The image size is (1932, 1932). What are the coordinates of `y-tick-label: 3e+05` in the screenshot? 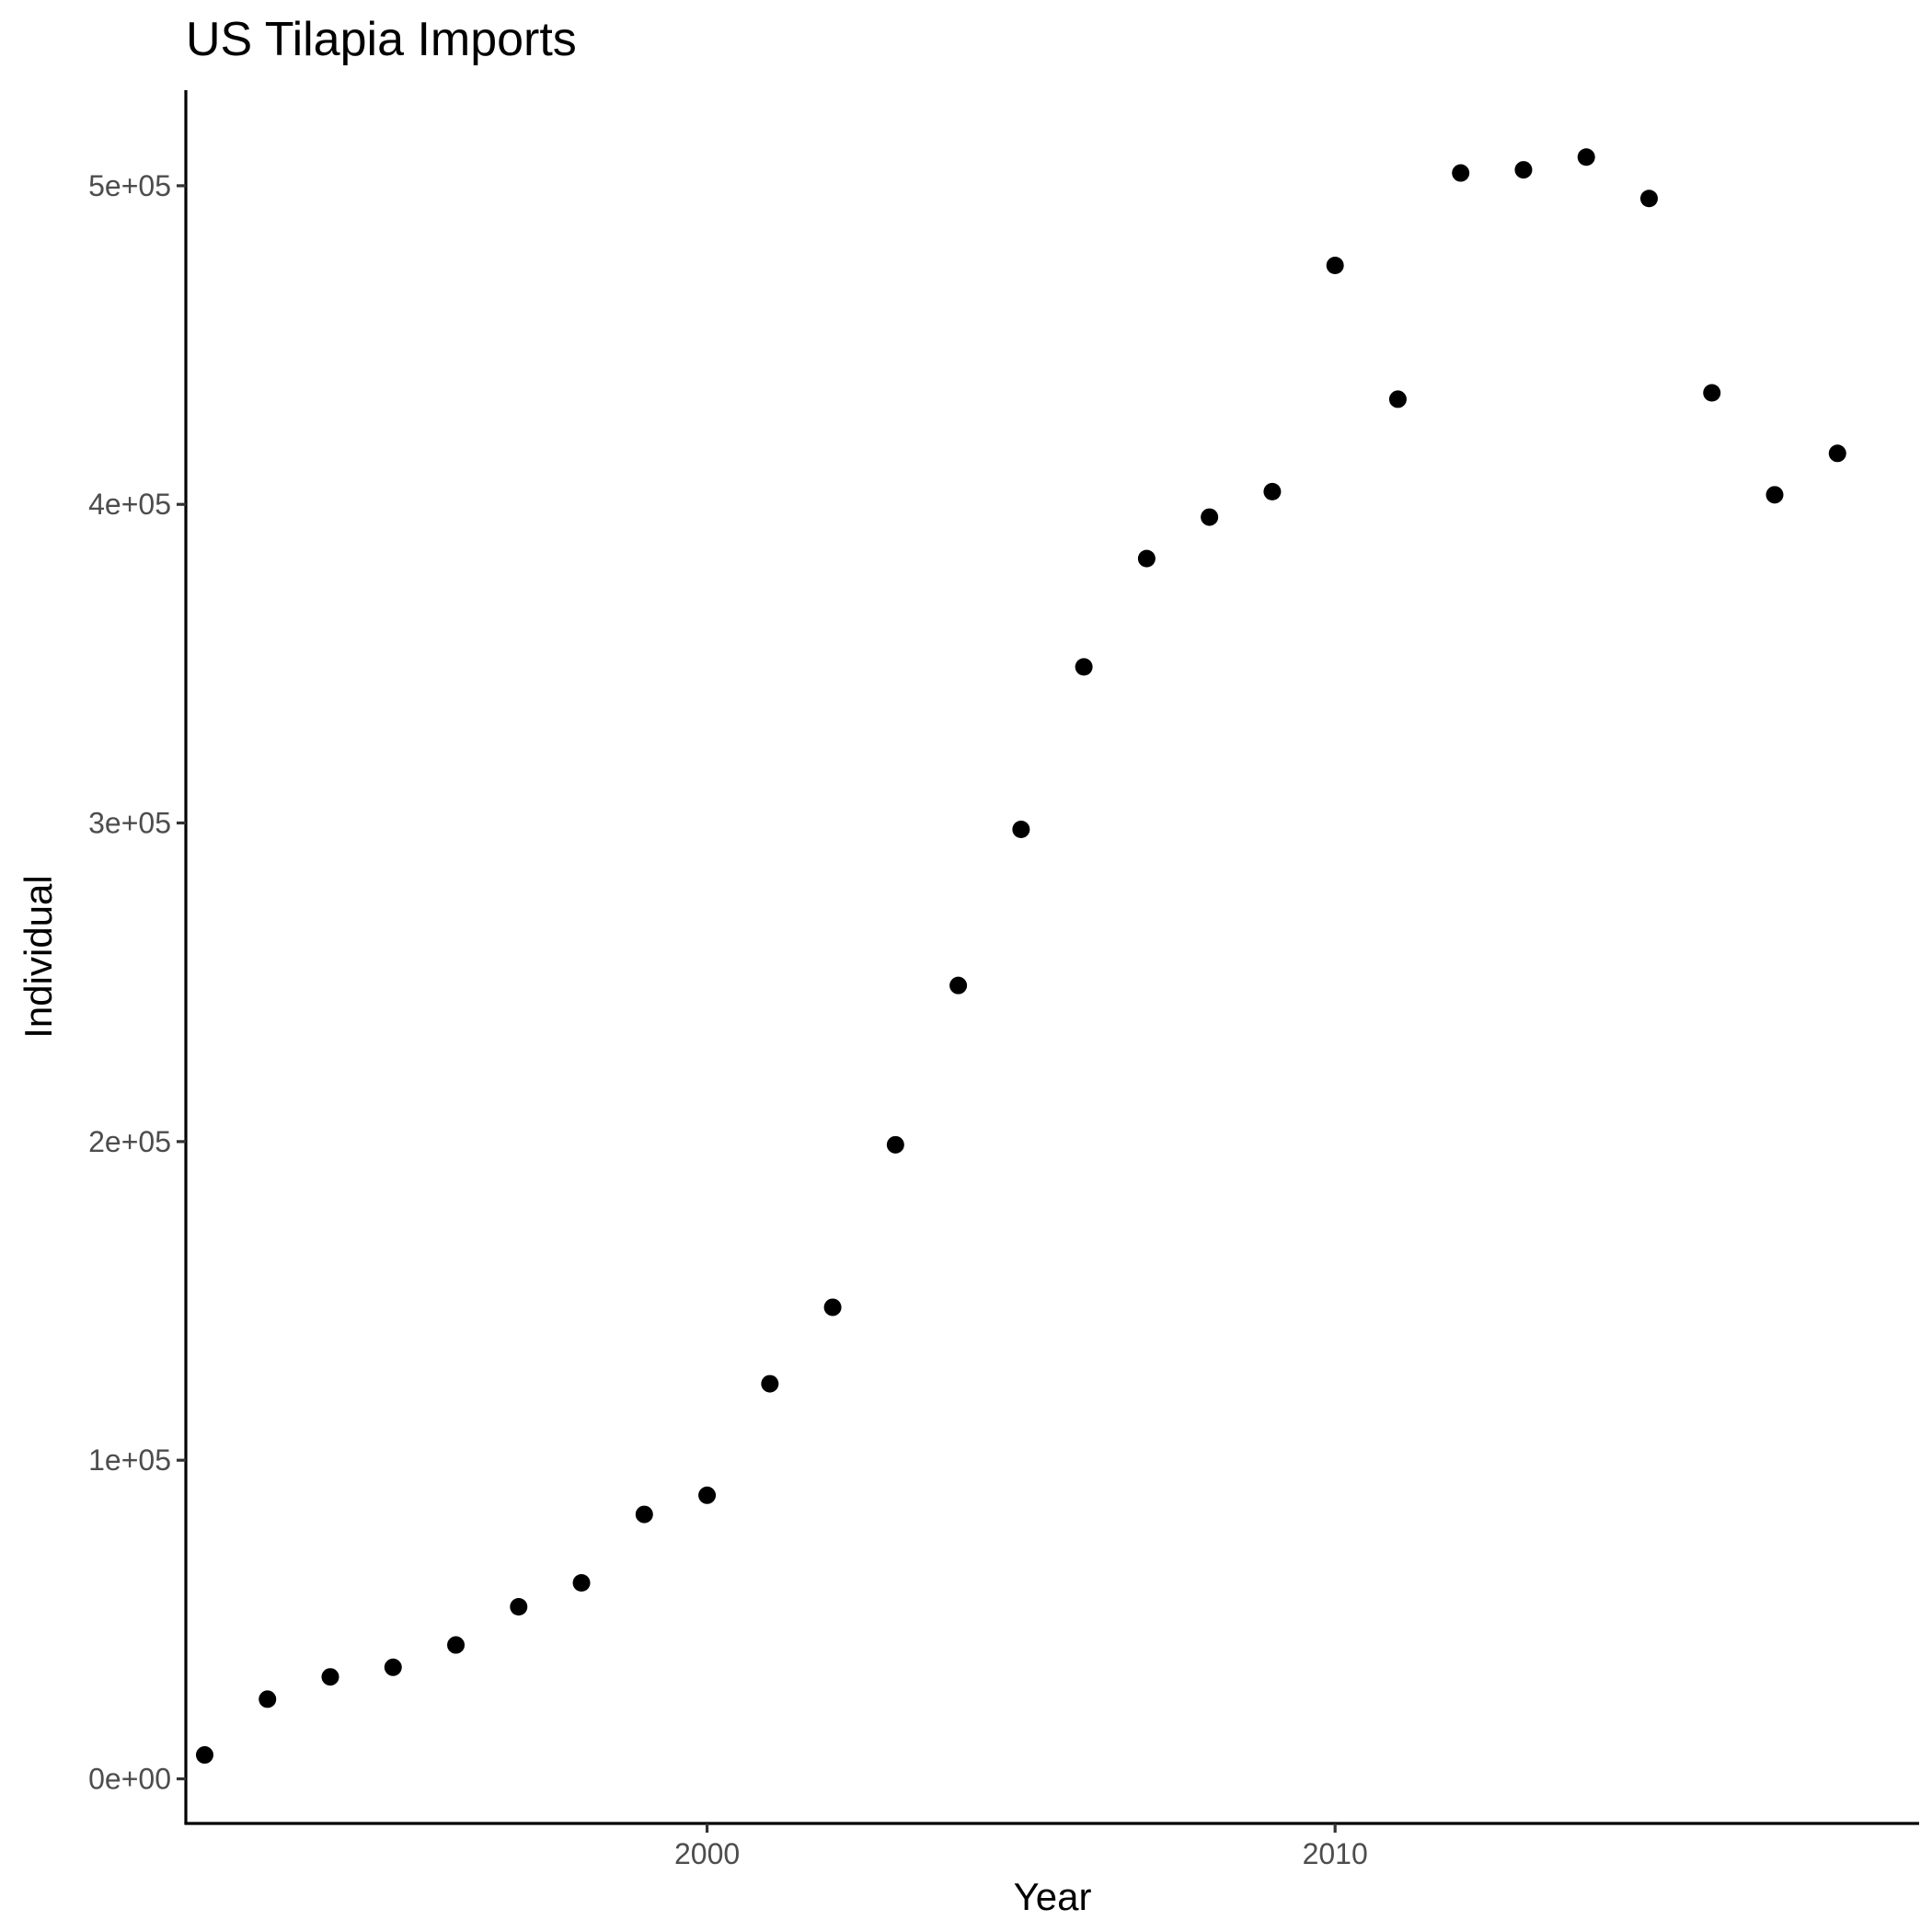 It's located at (129, 823).